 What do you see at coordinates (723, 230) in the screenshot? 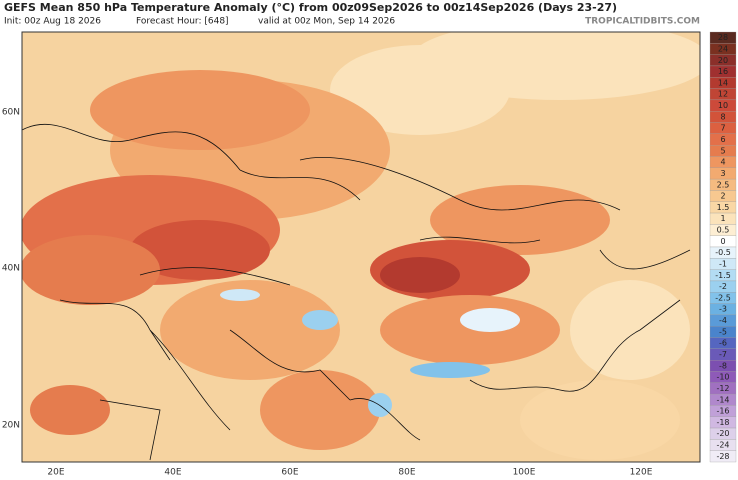
I see `colorbar-label: 0.5` at bounding box center [723, 230].